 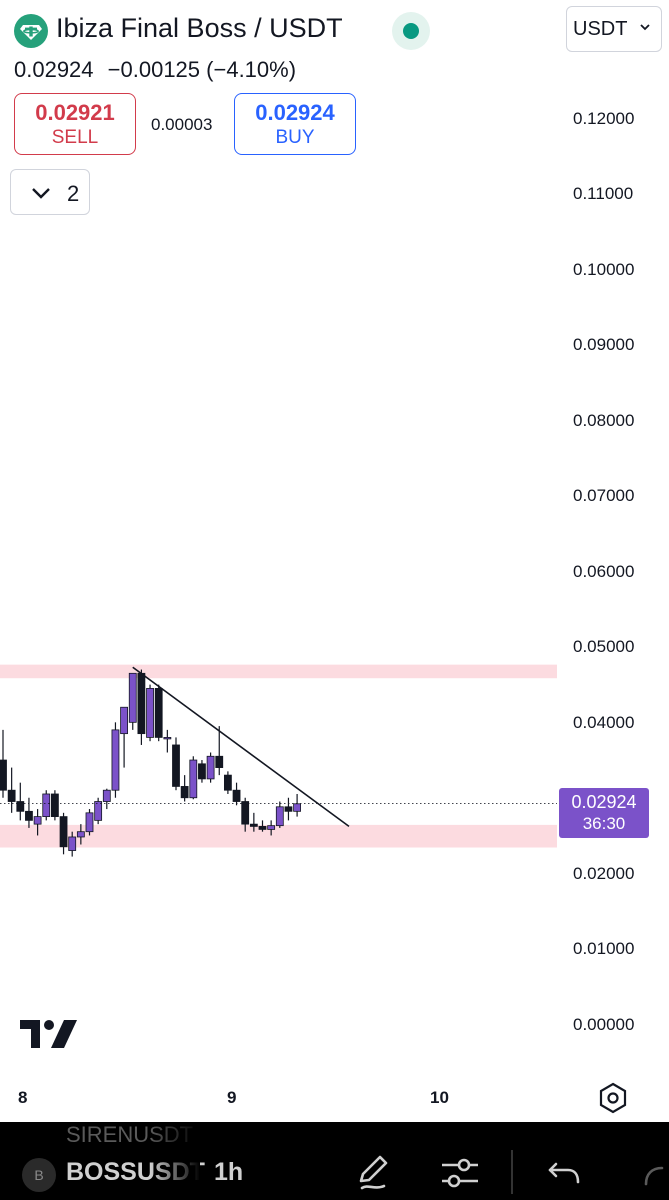 I want to click on indicators-count: 2, so click(x=73, y=193).